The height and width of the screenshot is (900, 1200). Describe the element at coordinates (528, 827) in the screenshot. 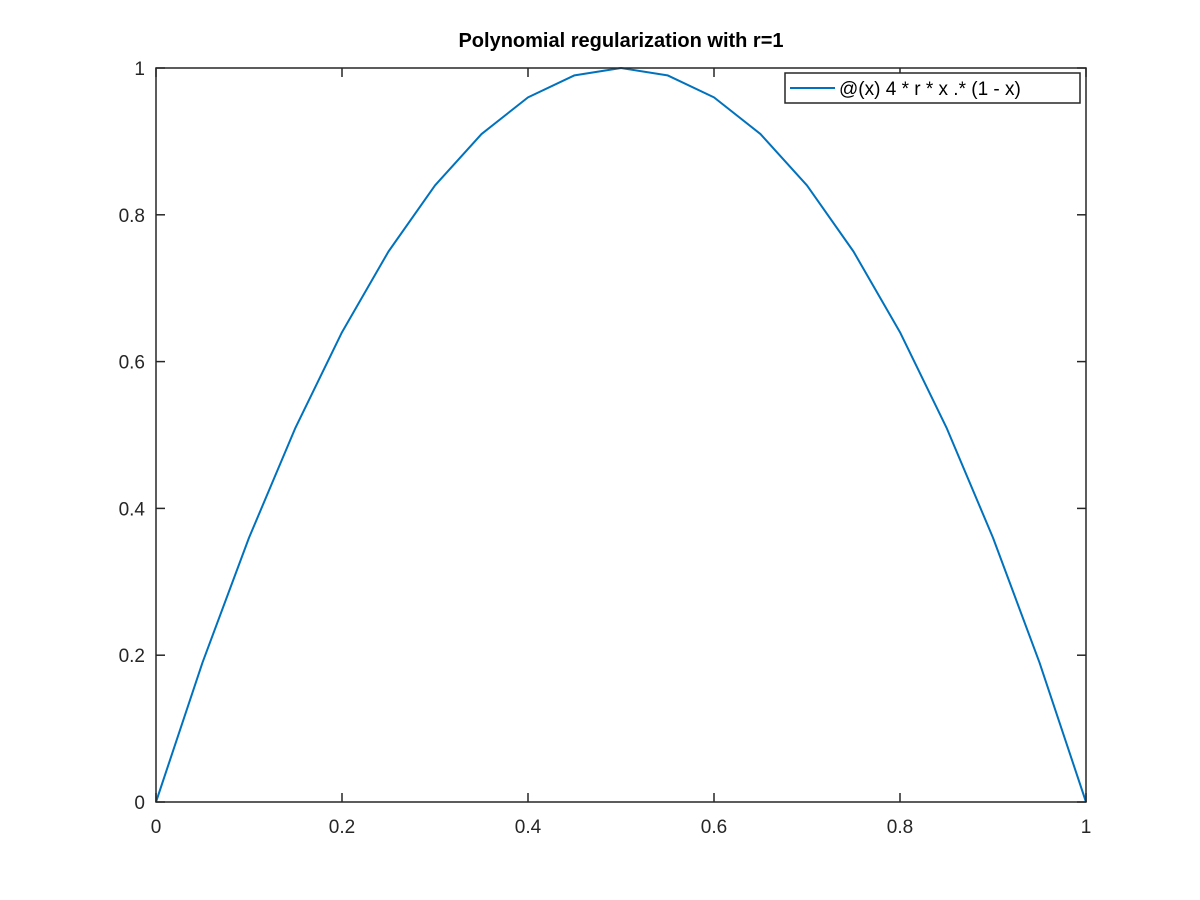

I see `x-tick-label: 0.4` at that location.